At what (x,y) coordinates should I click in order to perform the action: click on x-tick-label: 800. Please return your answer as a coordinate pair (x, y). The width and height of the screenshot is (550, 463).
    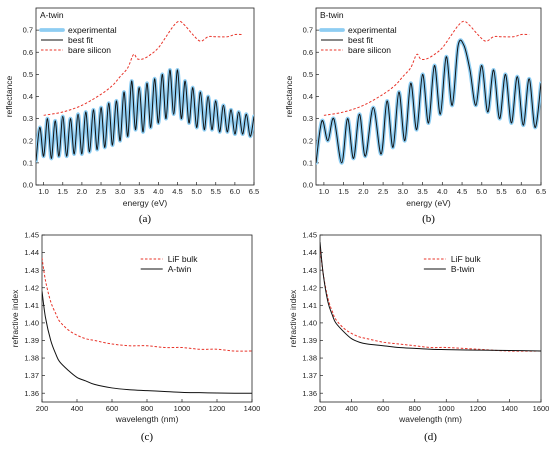
    Looking at the image, I should click on (147, 408).